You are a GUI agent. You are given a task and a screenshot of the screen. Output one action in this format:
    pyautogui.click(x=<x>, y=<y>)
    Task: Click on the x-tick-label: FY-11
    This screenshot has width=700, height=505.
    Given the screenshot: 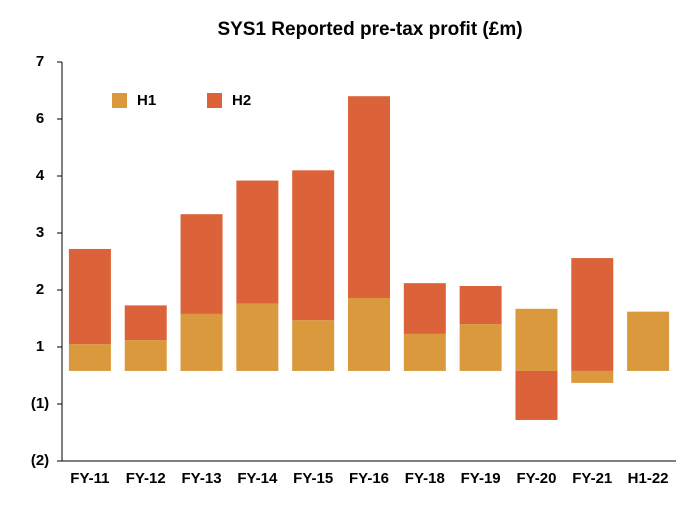 What is the action you would take?
    pyautogui.click(x=89, y=478)
    